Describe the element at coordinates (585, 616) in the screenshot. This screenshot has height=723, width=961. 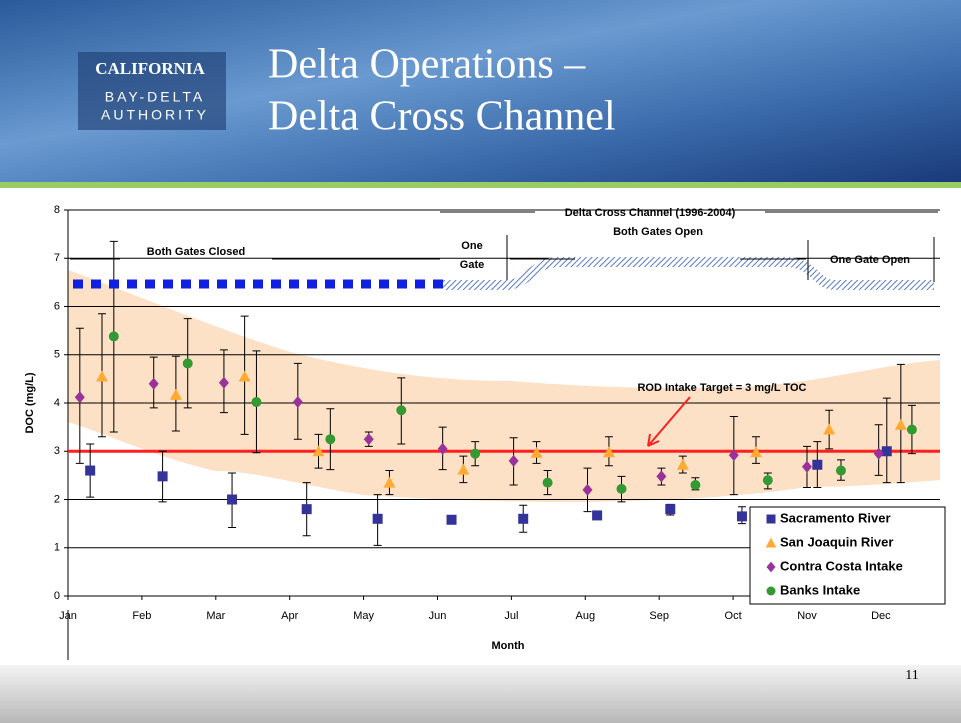
I see `x-tick-label: Aug` at that location.